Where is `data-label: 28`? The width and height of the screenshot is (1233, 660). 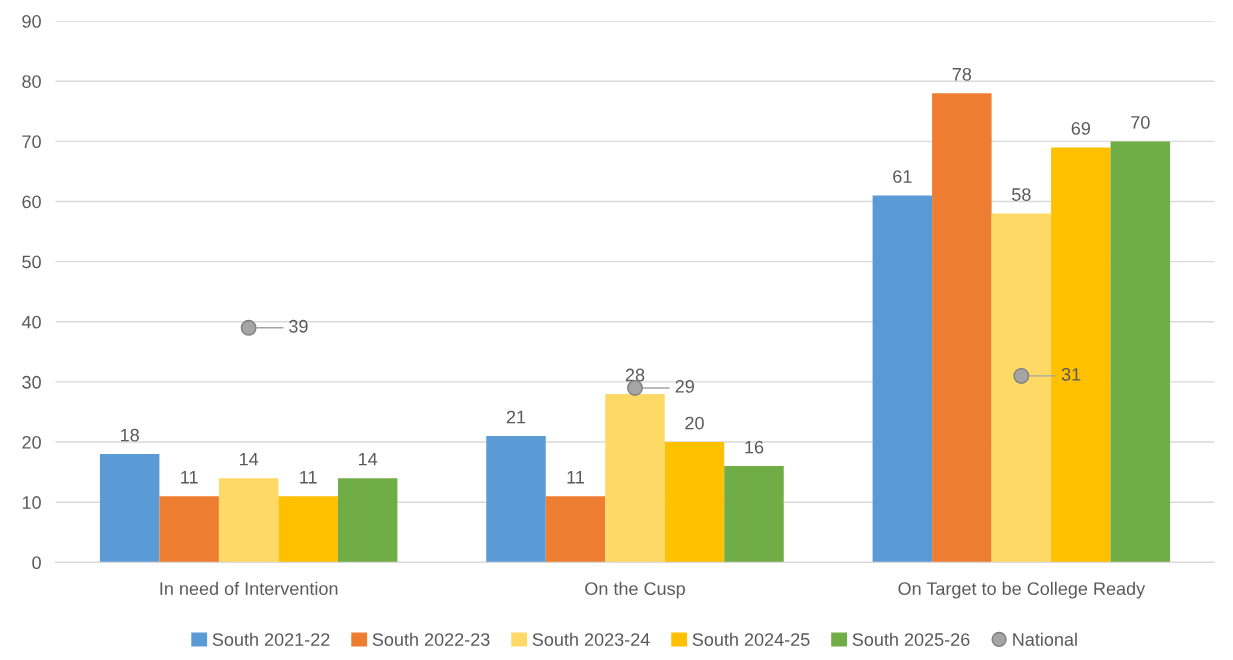
data-label: 28 is located at coordinates (635, 375).